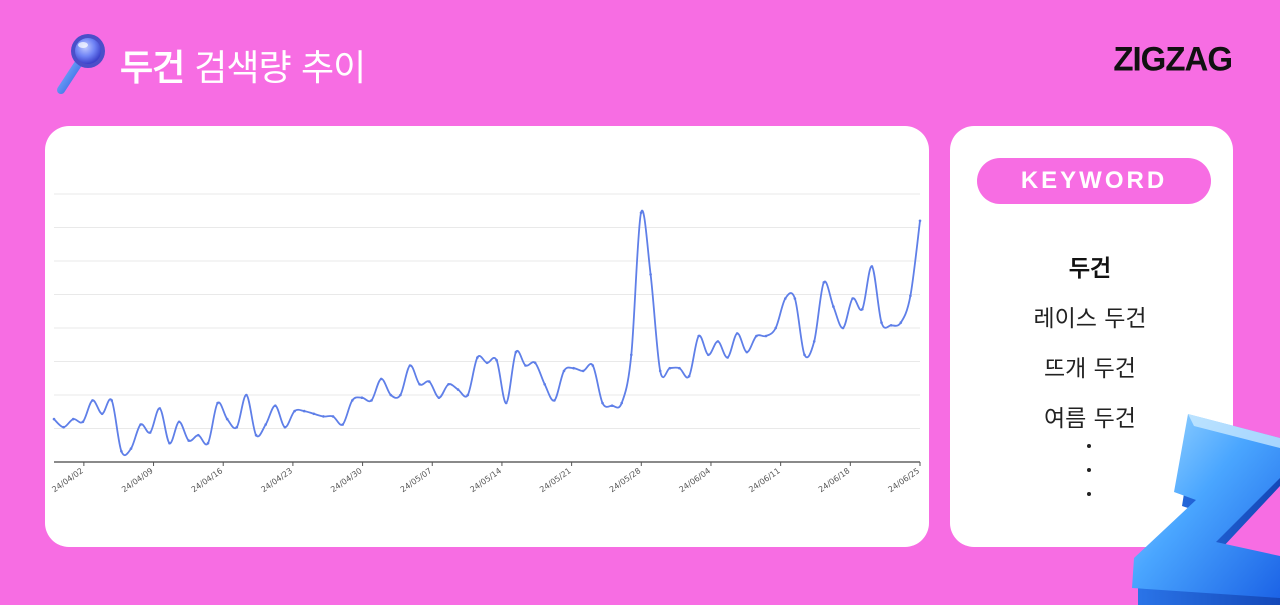  I want to click on page-title: 두건 검색량 추이, so click(243, 65).